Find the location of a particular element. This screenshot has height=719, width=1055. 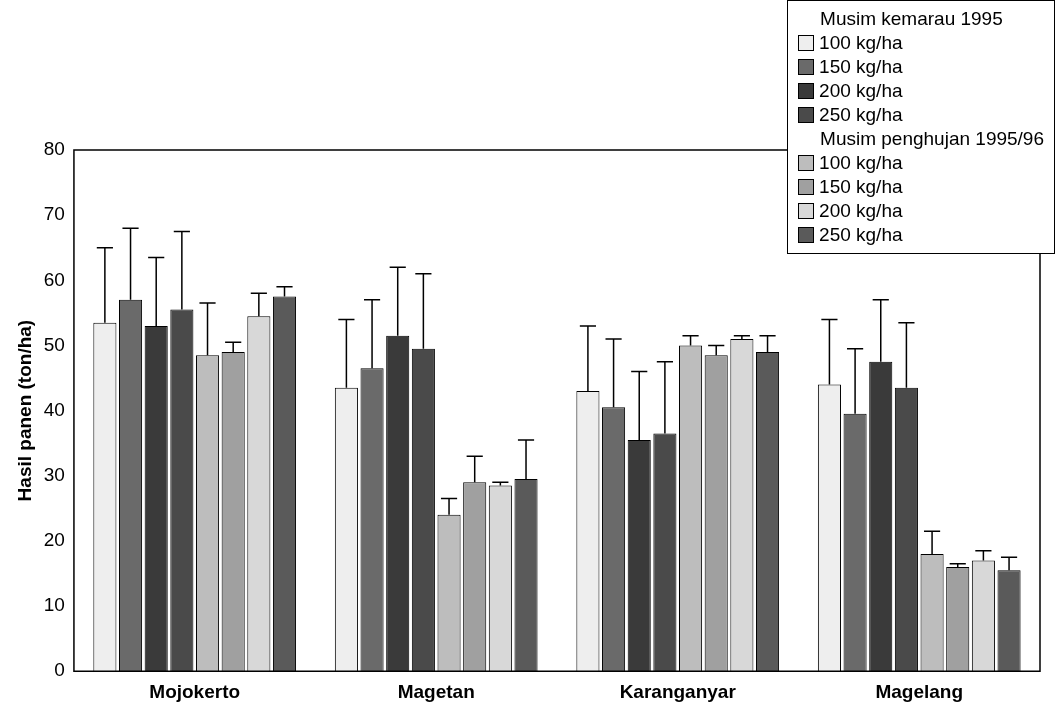

y-tick-label: 10 is located at coordinates (54, 605).